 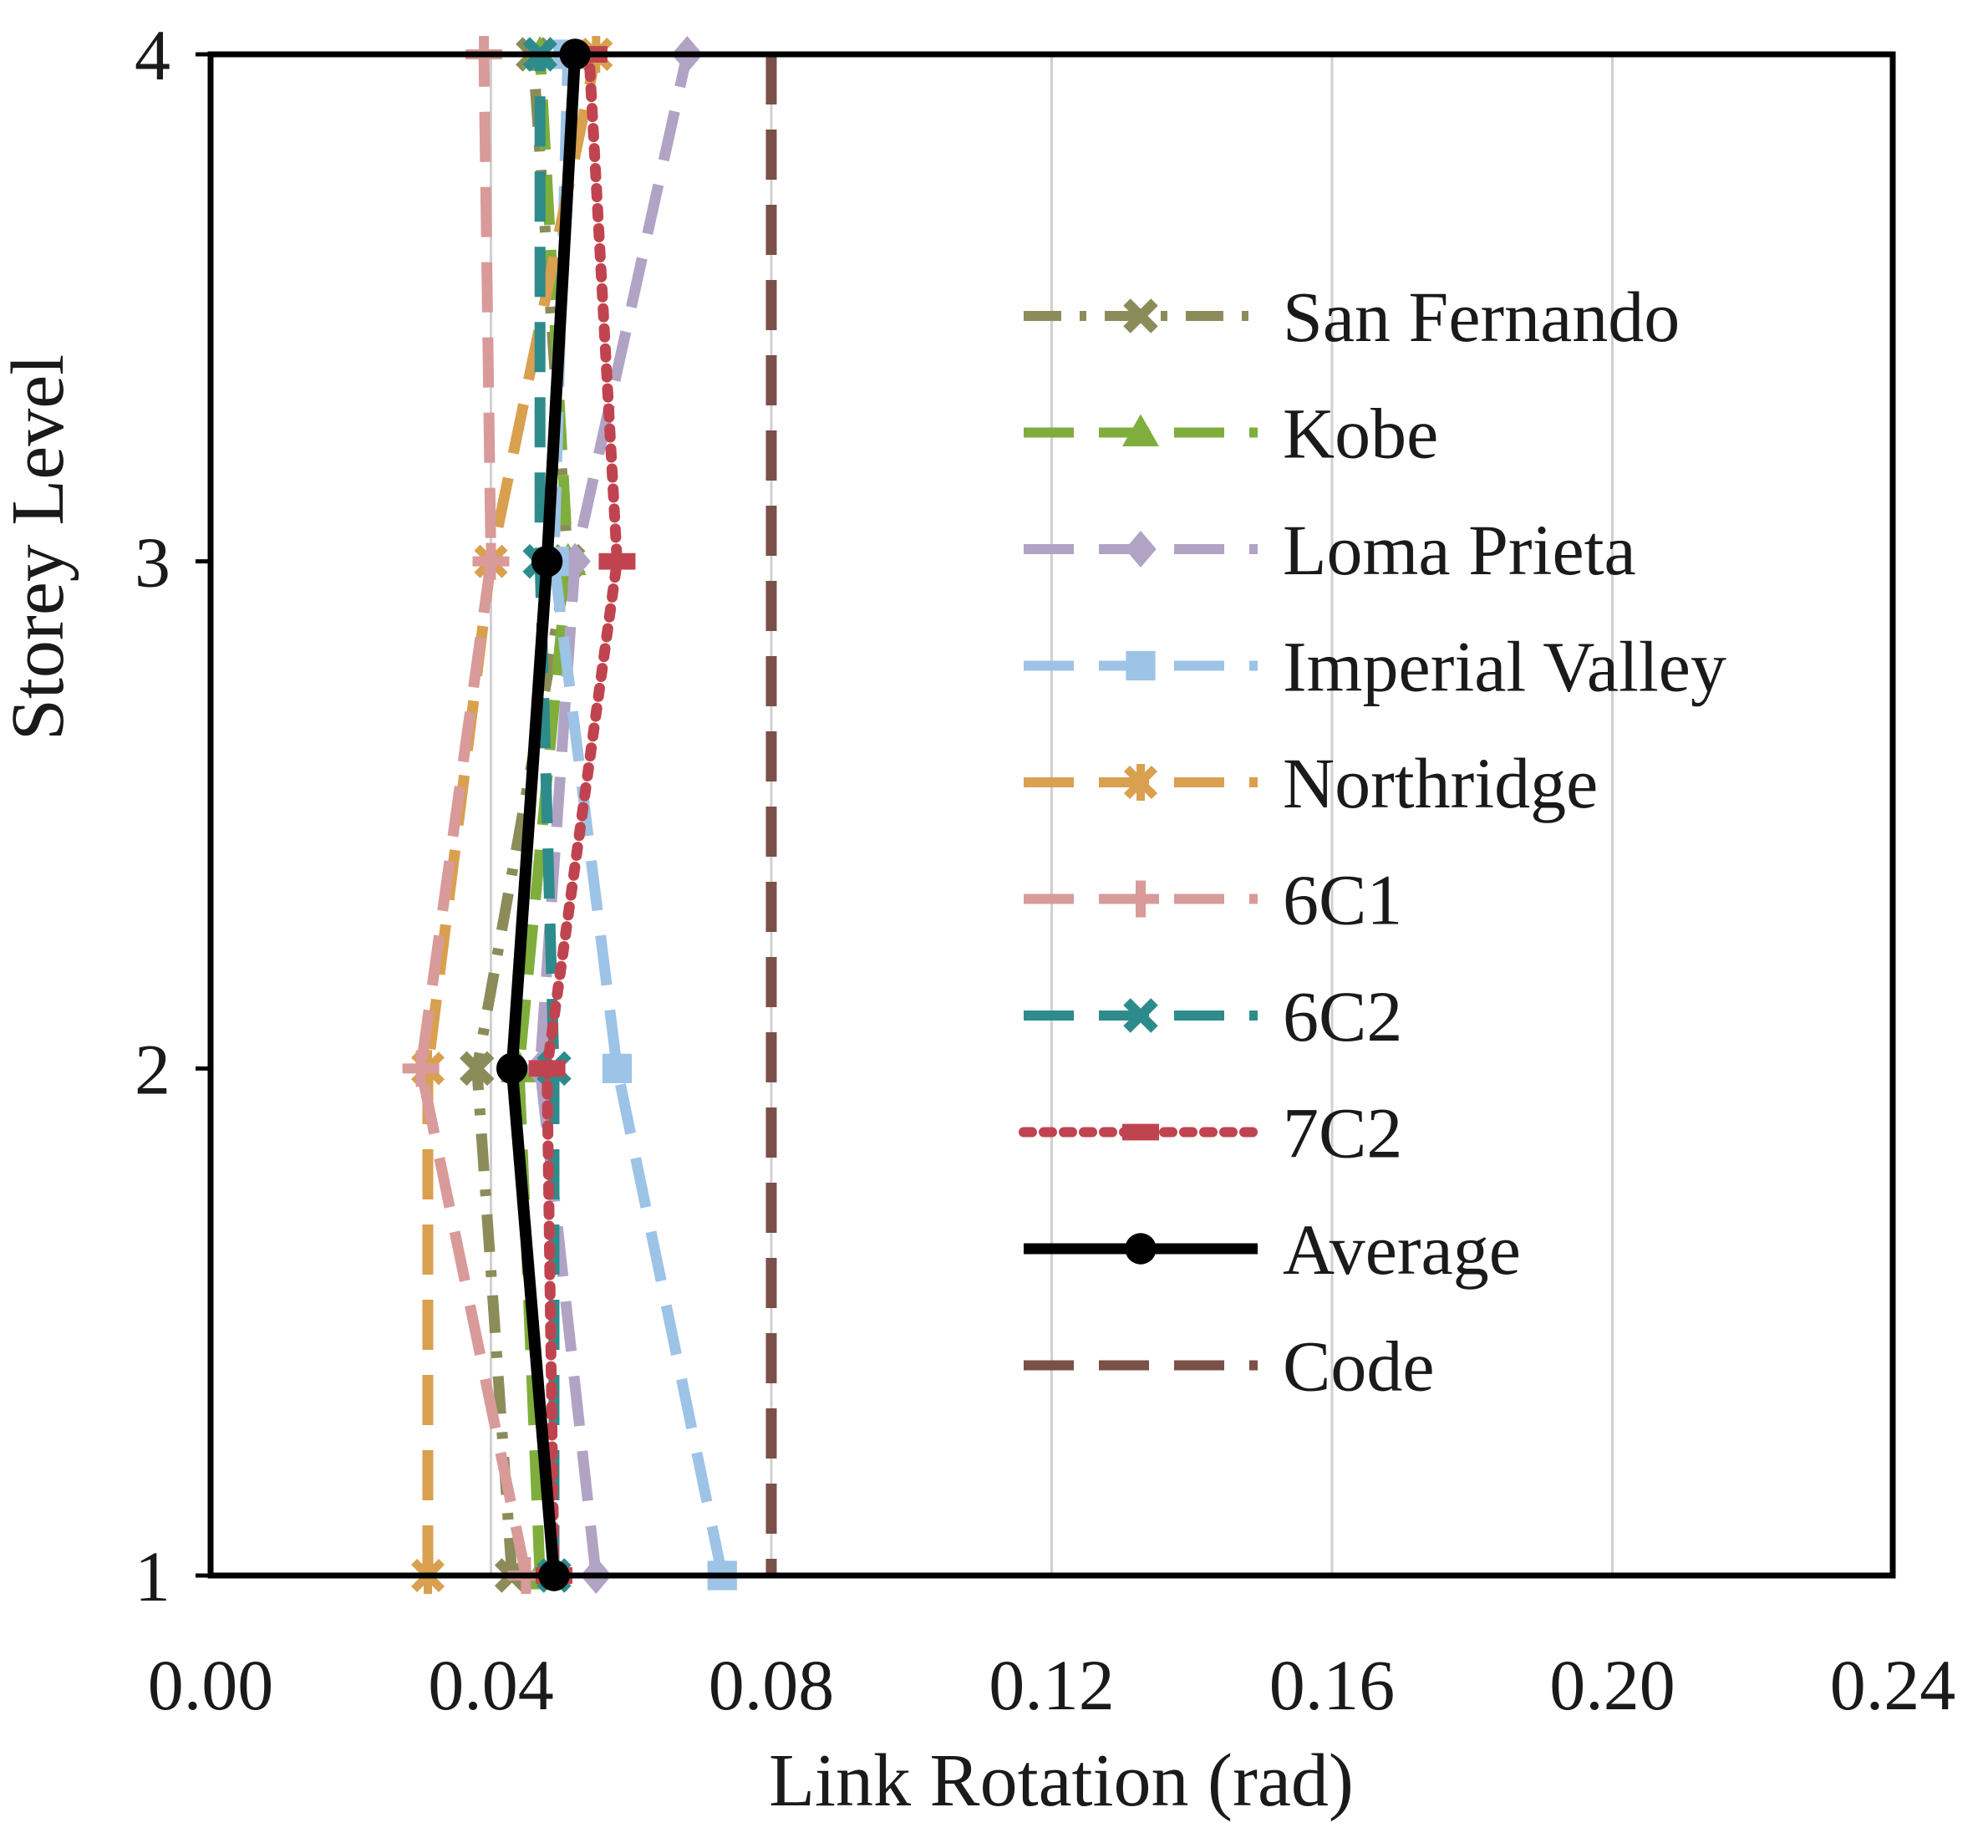 I want to click on legend-label: Average, so click(x=1402, y=1249).